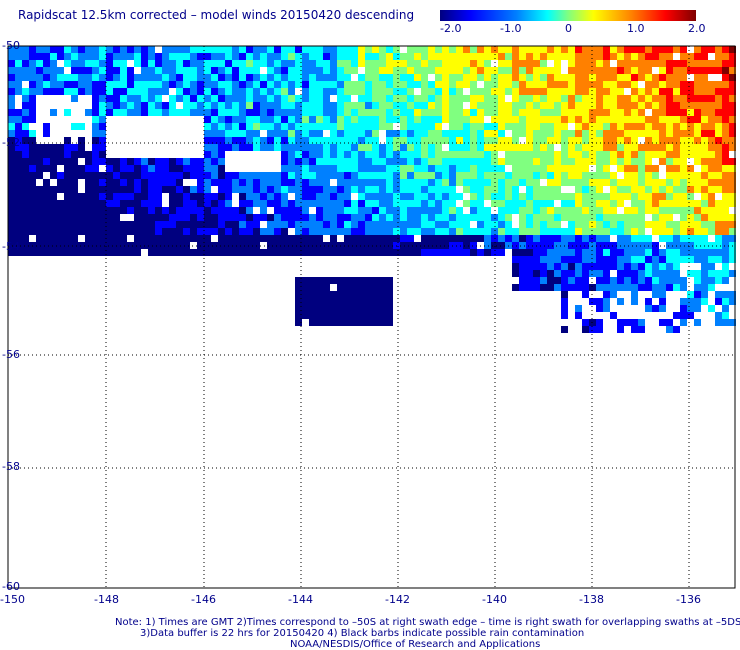 The width and height of the screenshot is (740, 650). I want to click on y-tick-label: -50, so click(11, 45).